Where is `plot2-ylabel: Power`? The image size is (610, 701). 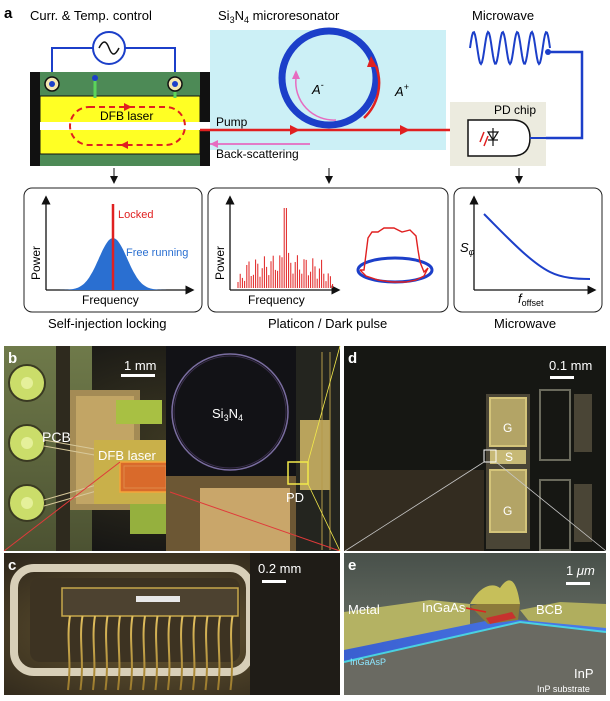
plot2-ylabel: Power is located at coordinates (220, 263).